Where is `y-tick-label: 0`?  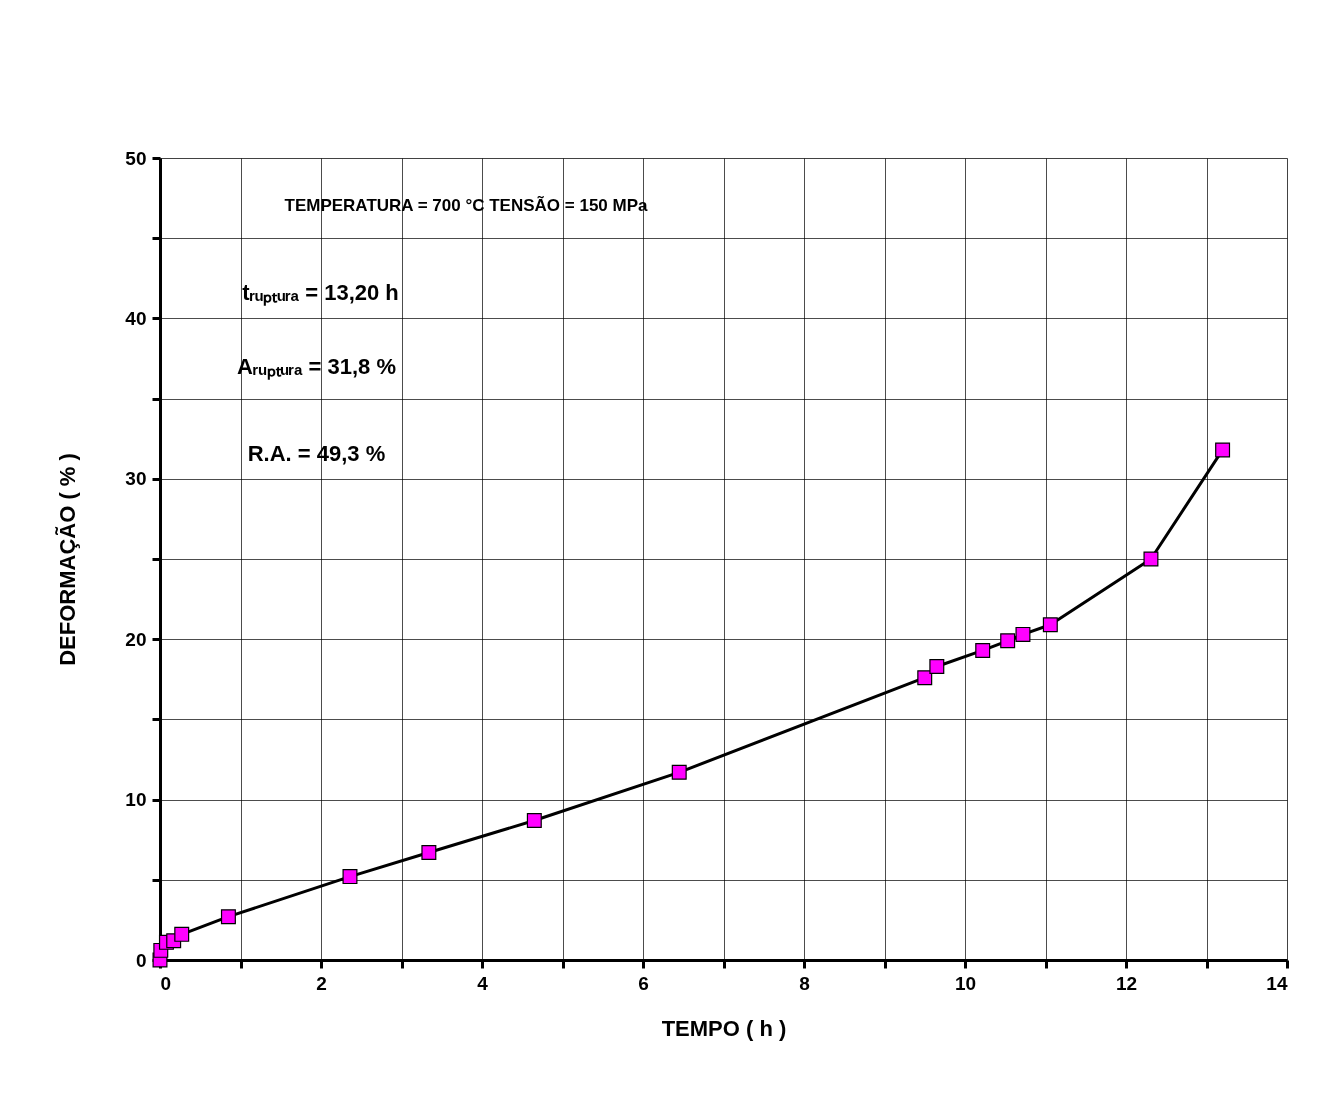
y-tick-label: 0 is located at coordinates (141, 960).